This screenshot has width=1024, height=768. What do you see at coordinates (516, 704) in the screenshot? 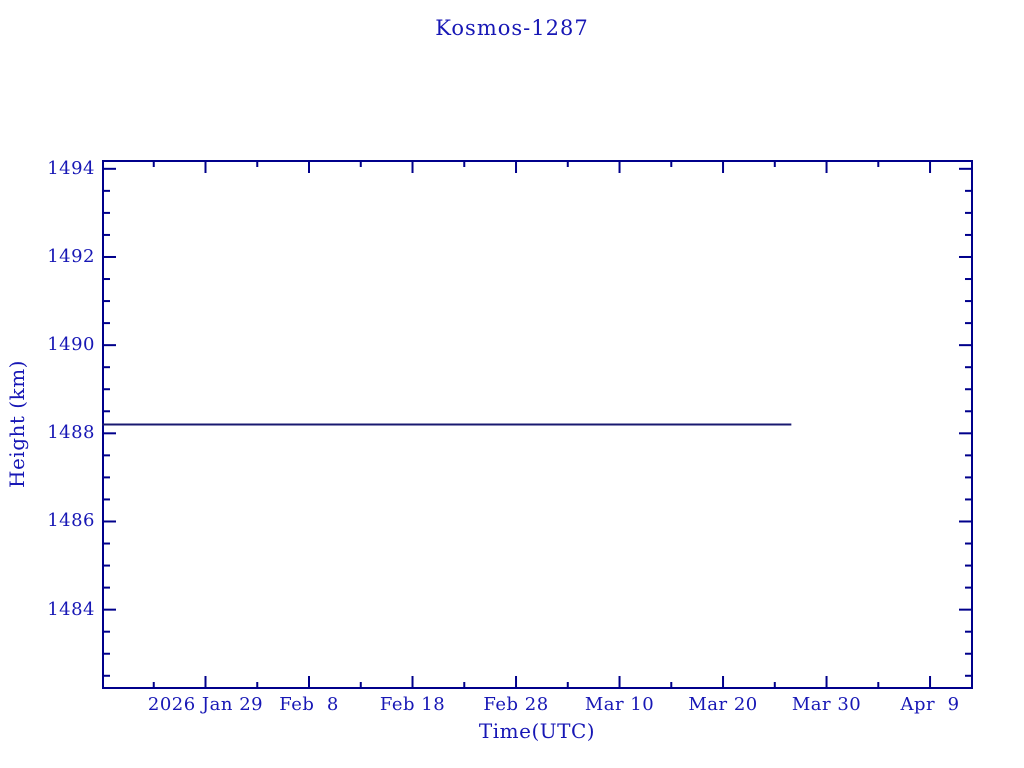
I see `x-tick-label: Feb 28` at bounding box center [516, 704].